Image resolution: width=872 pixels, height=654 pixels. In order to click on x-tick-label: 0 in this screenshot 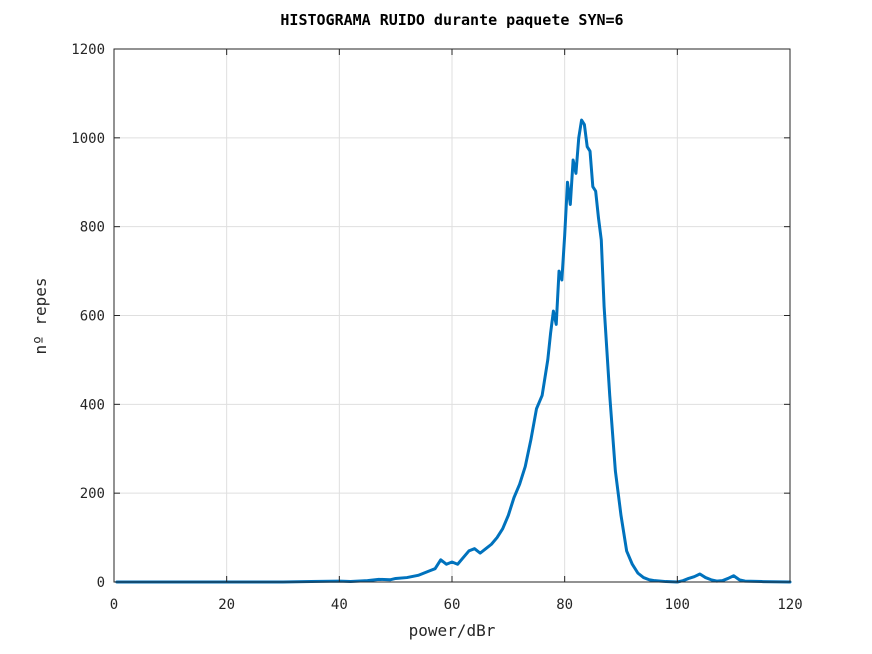, I will do `click(114, 605)`.